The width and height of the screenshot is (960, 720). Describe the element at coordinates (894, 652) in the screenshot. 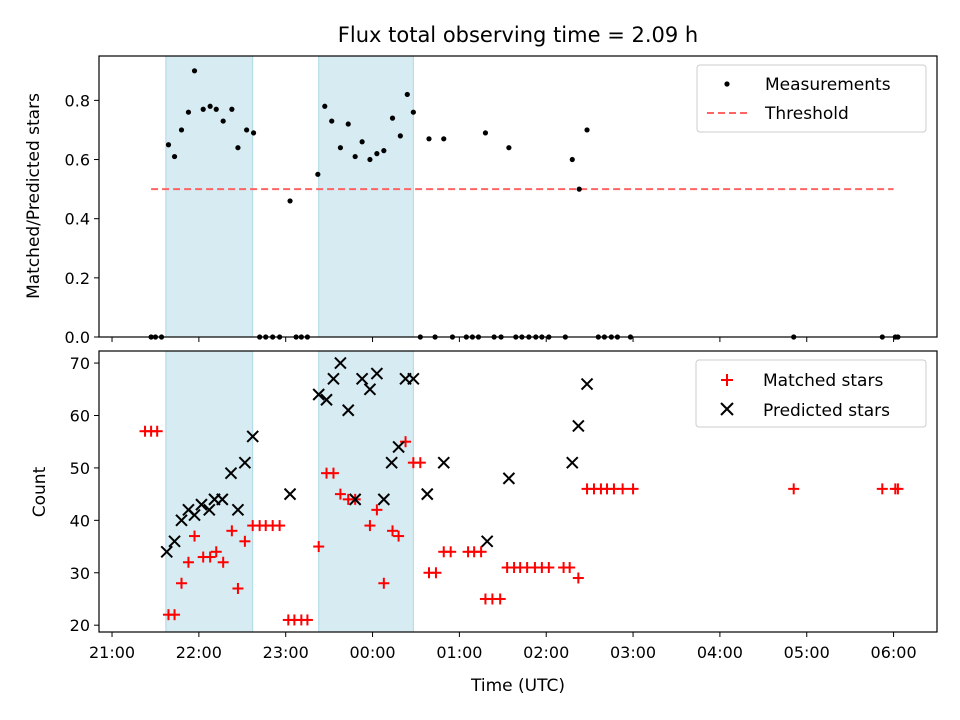

I see `x-tick-label: 06:00` at that location.